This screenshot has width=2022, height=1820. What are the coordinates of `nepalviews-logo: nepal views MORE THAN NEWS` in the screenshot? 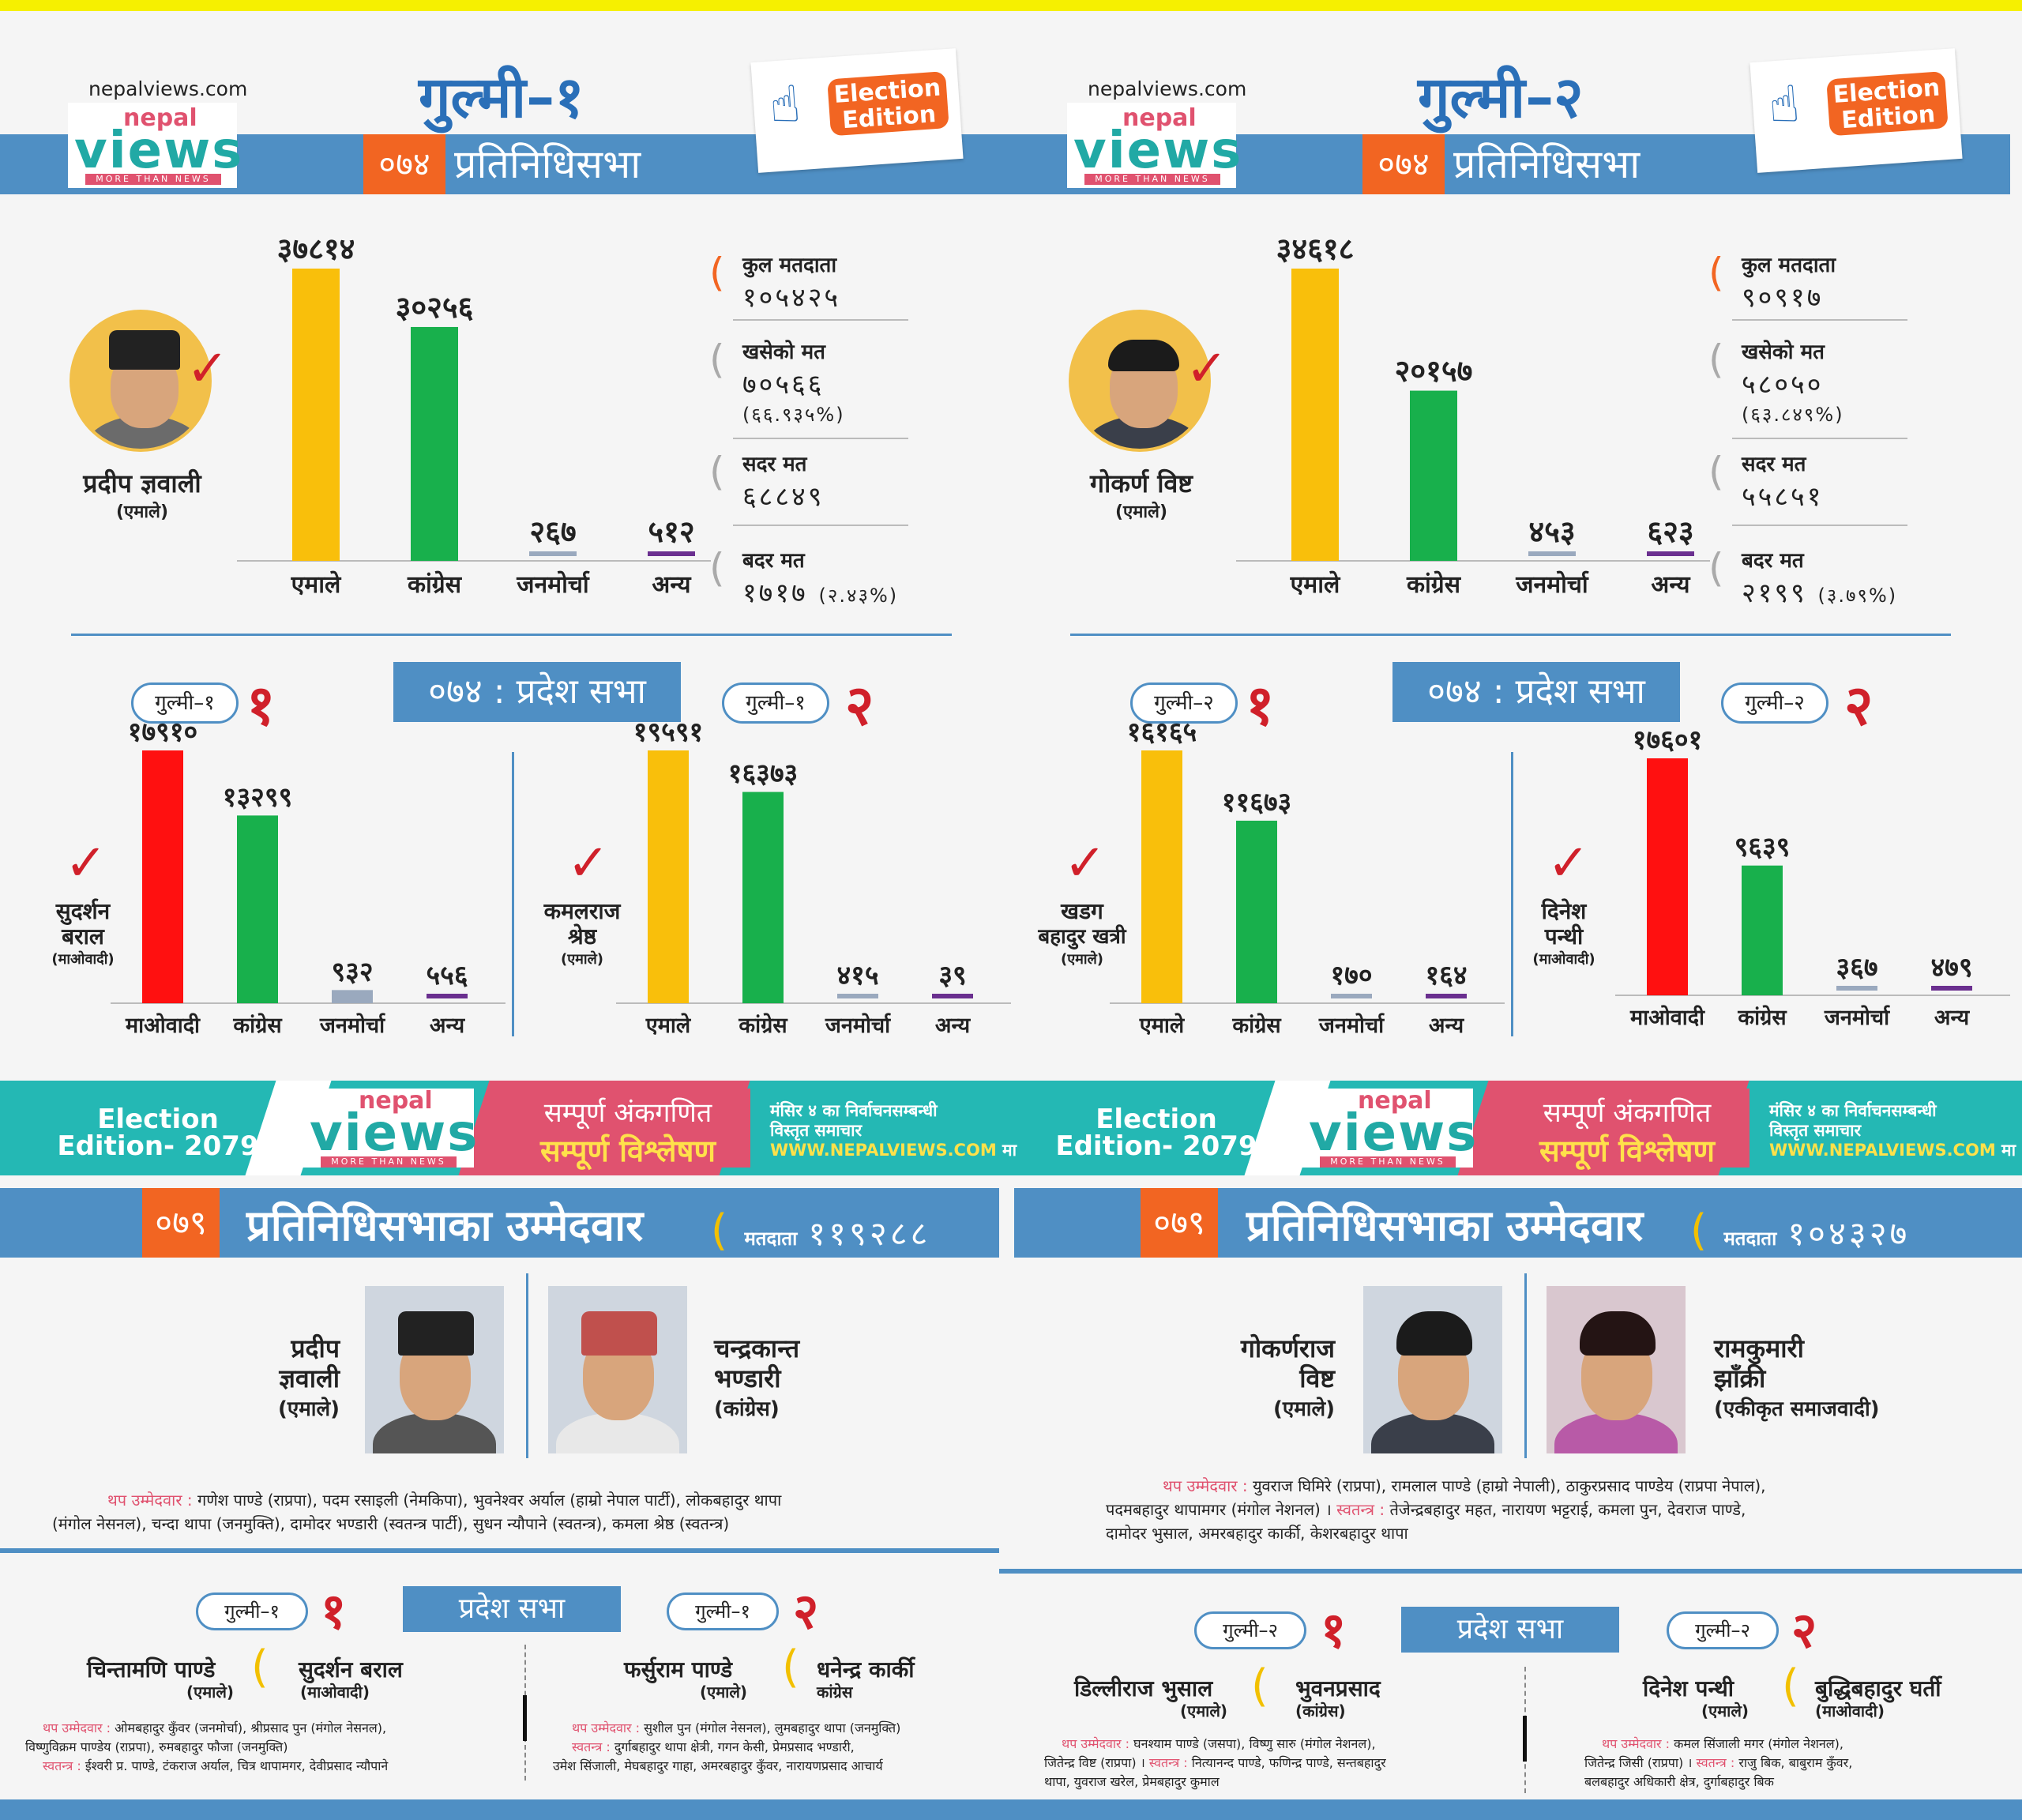 It's located at (155, 145).